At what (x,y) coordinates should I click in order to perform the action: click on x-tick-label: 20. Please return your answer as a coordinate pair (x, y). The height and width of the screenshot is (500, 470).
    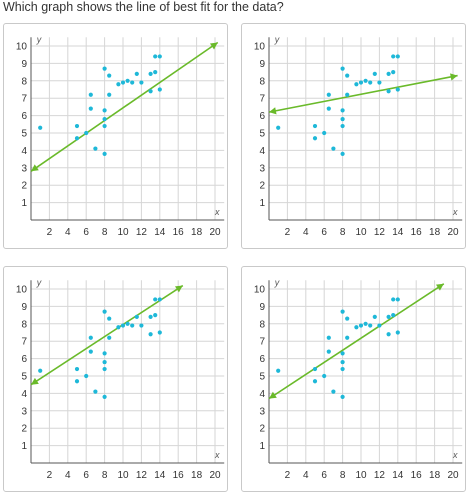
    Looking at the image, I should click on (215, 475).